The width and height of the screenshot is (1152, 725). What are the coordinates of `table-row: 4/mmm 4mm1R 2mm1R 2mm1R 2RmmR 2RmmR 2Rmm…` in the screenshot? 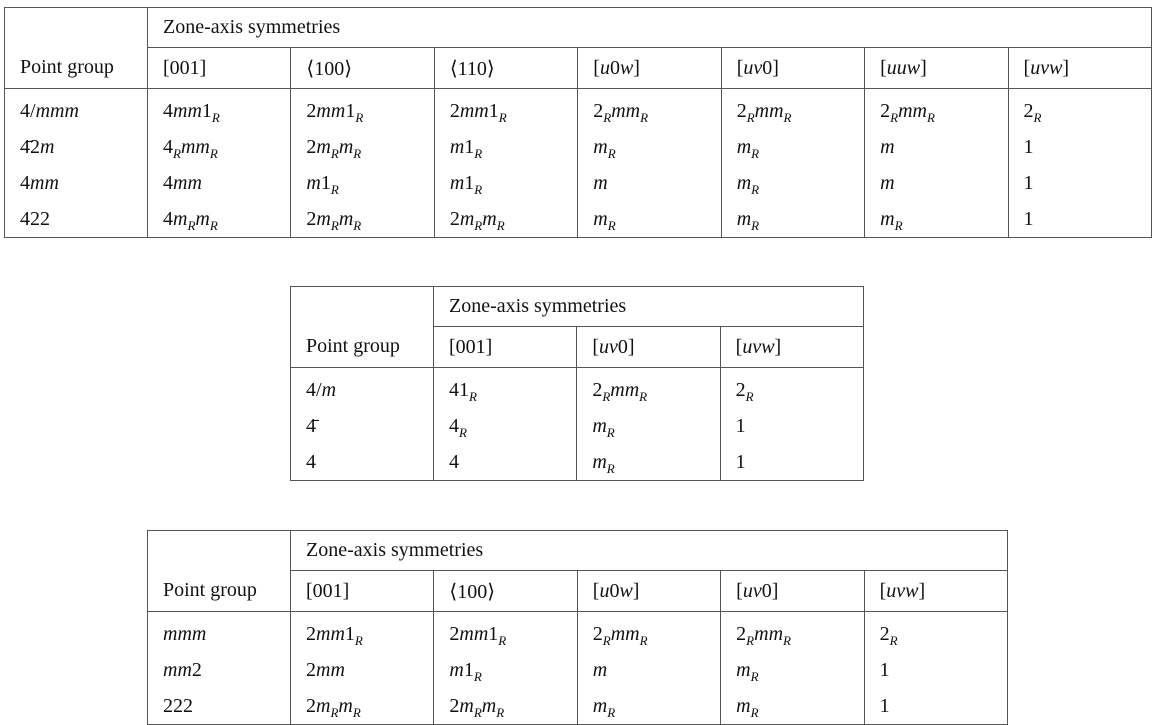 It's located at (578, 108).